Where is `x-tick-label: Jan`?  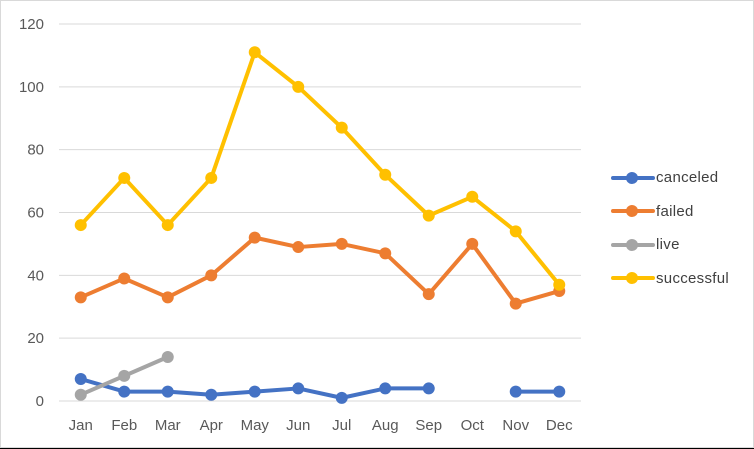
x-tick-label: Jan is located at coordinates (81, 425).